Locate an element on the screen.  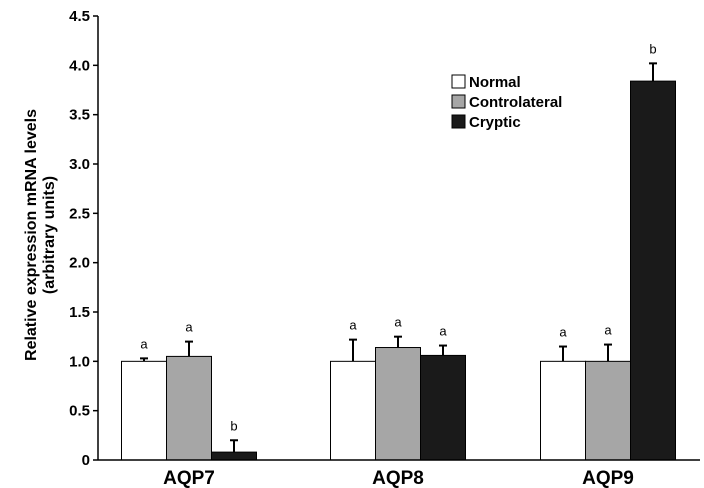
y-axis: 0 0.5 1.0 1.5 2.0 2.5 3.0 3.5 4.0 4.5 is located at coordinates (84, 238).